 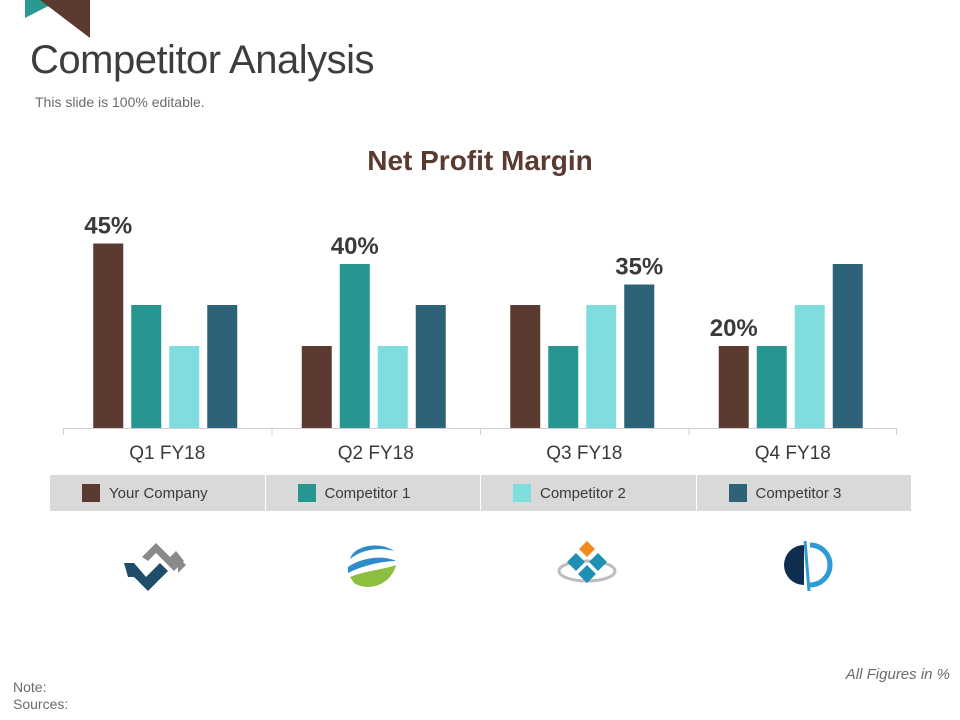 What do you see at coordinates (167, 453) in the screenshot?
I see `x-tick-label: Q1 FY18` at bounding box center [167, 453].